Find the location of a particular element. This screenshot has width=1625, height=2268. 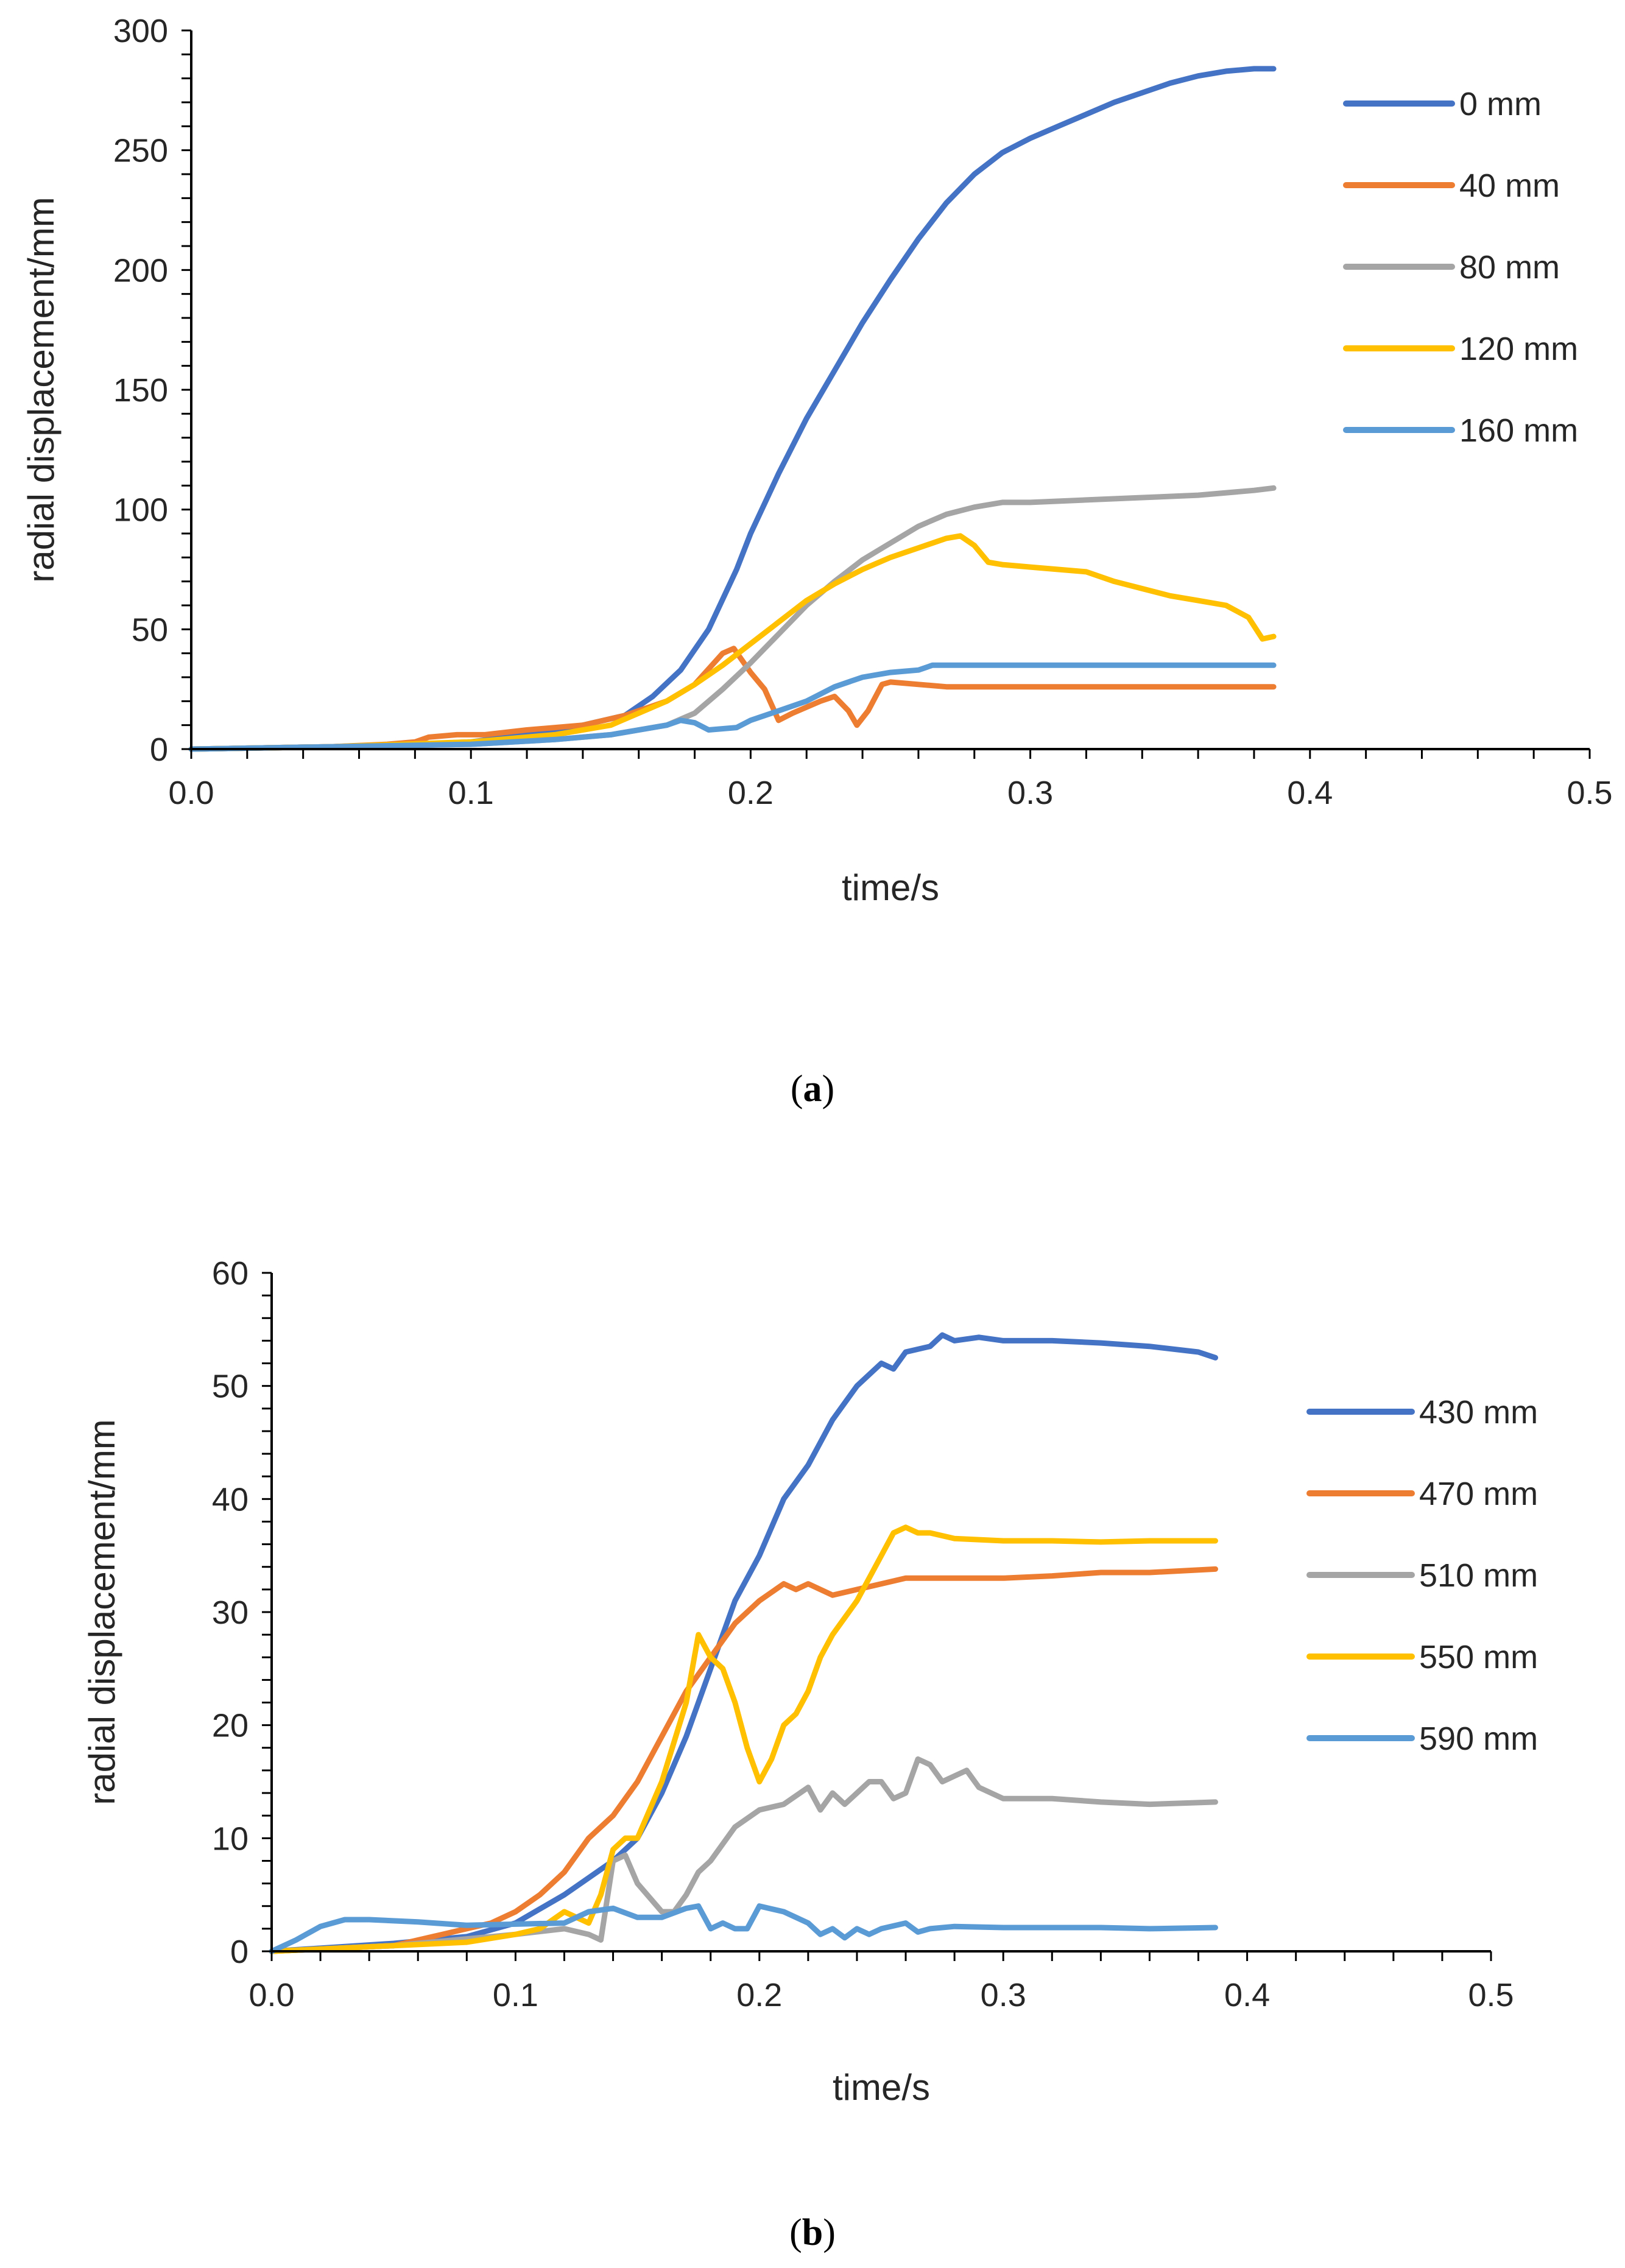

series-line-470-mm is located at coordinates (743, 1760).